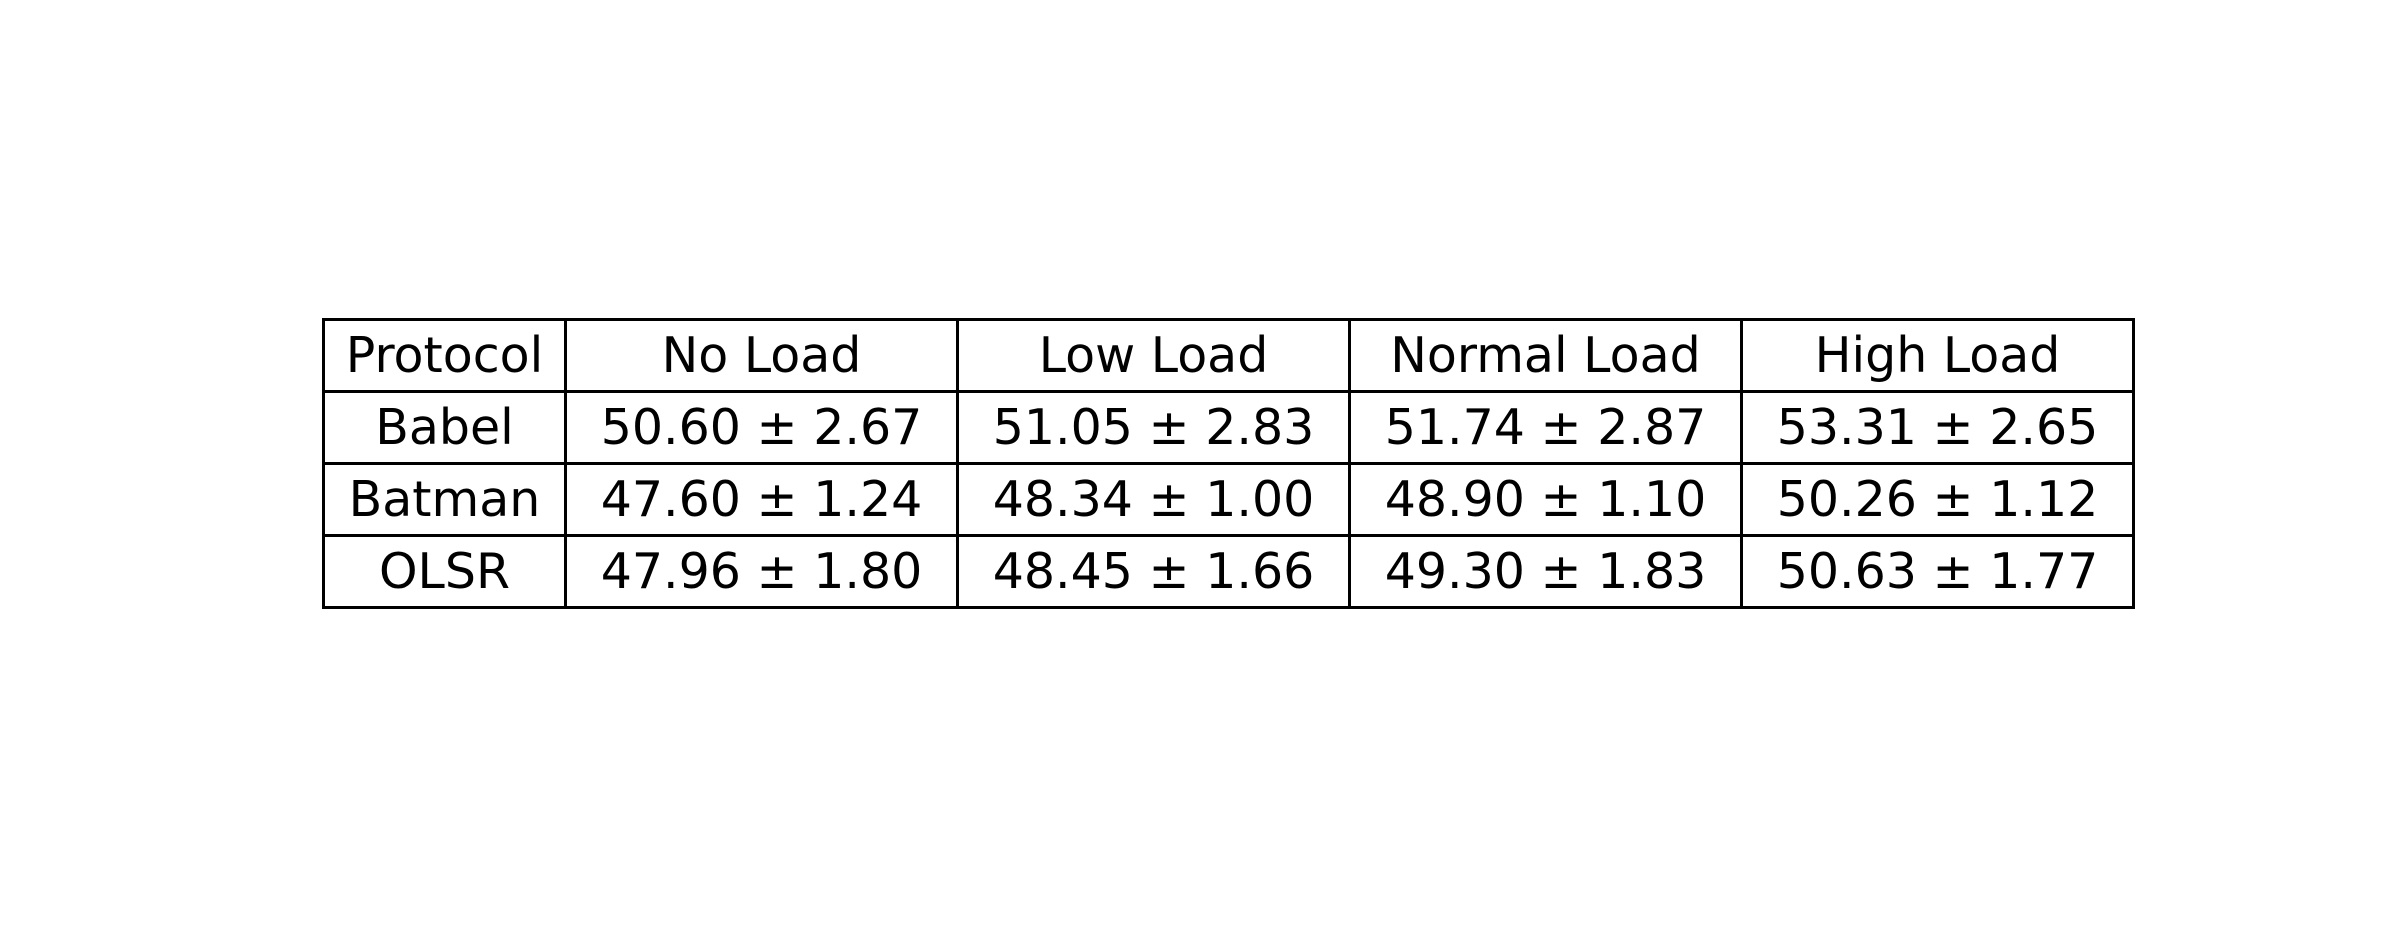 The image size is (2400, 929). What do you see at coordinates (1153, 571) in the screenshot?
I see `cell-low-load: 48.45 ± 1.66` at bounding box center [1153, 571].